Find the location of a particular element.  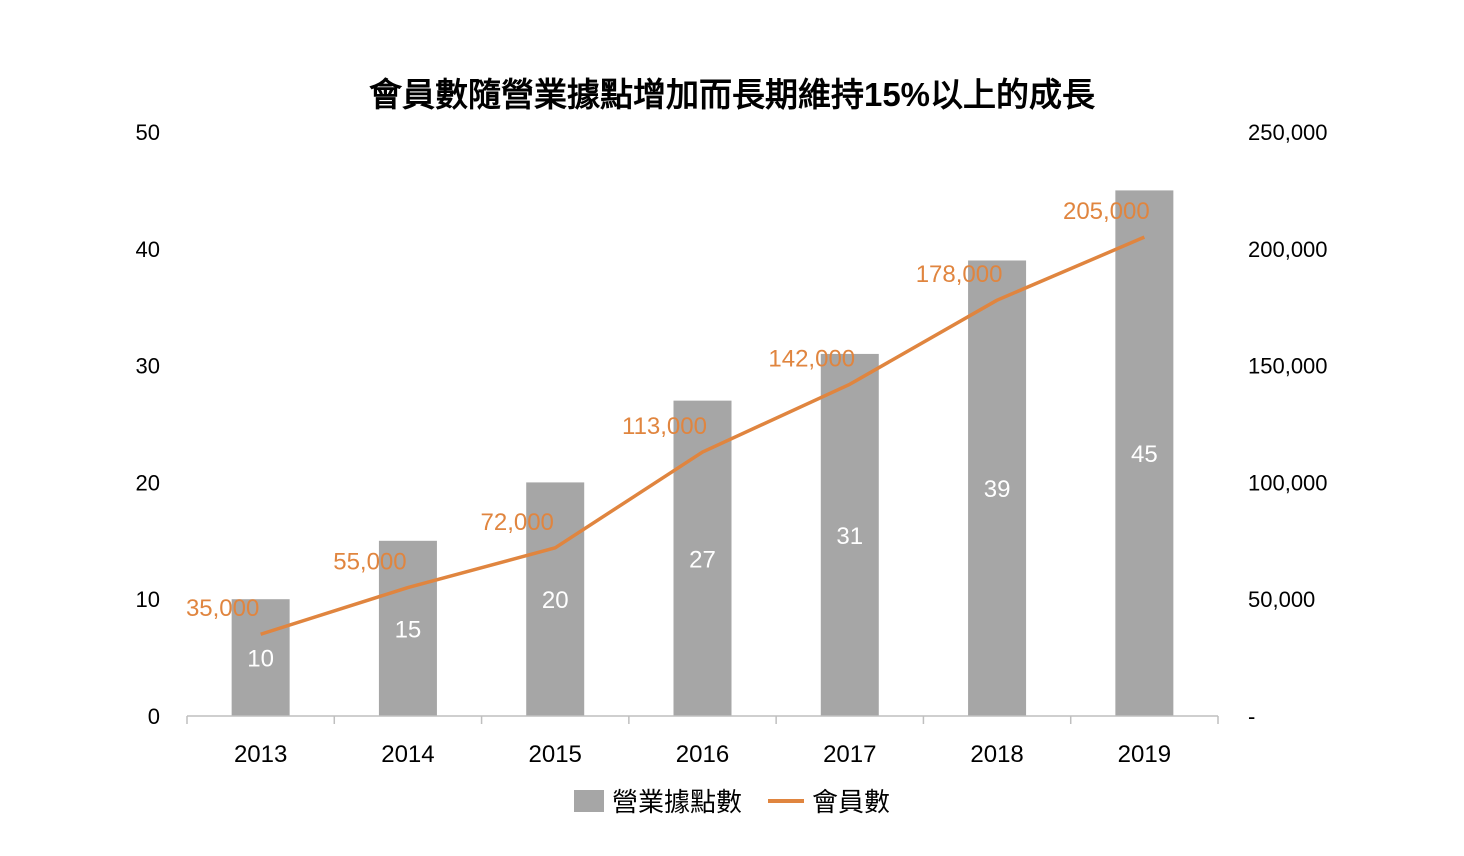

y-right-tick-label: 200,000 is located at coordinates (1288, 249).